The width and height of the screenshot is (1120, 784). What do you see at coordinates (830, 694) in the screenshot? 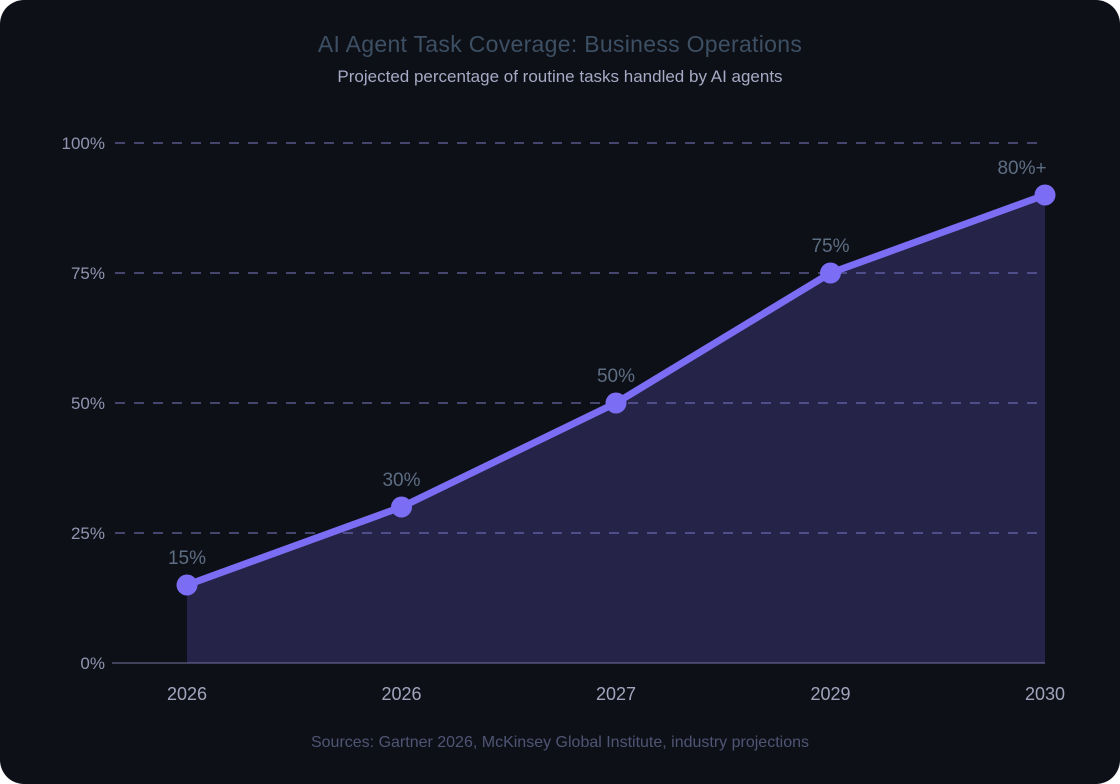
I see `x-tick-label: 2029` at bounding box center [830, 694].